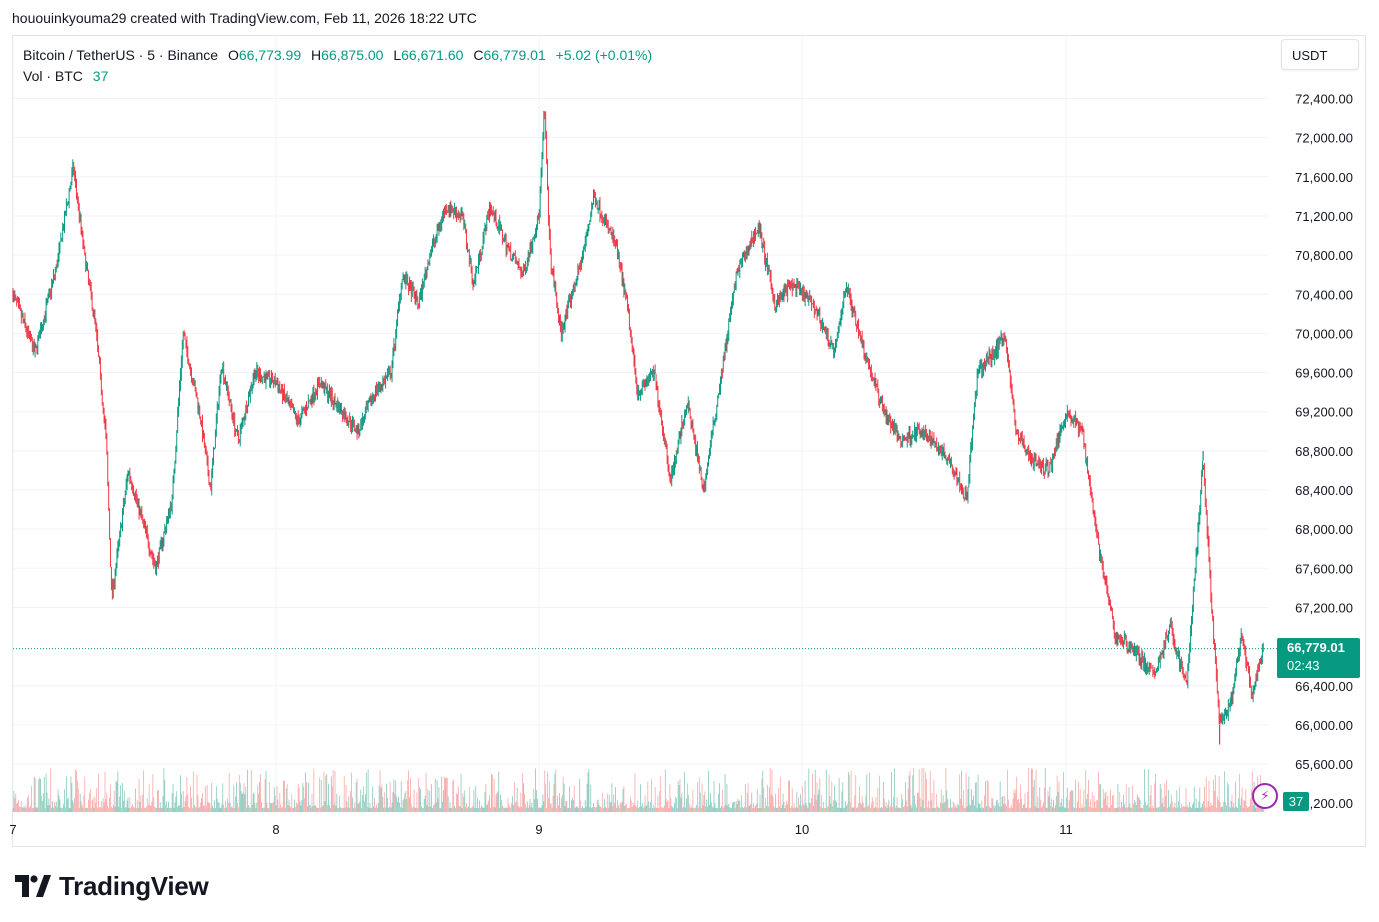  I want to click on last-price-tag: 66,779.01 02:43, so click(1318, 658).